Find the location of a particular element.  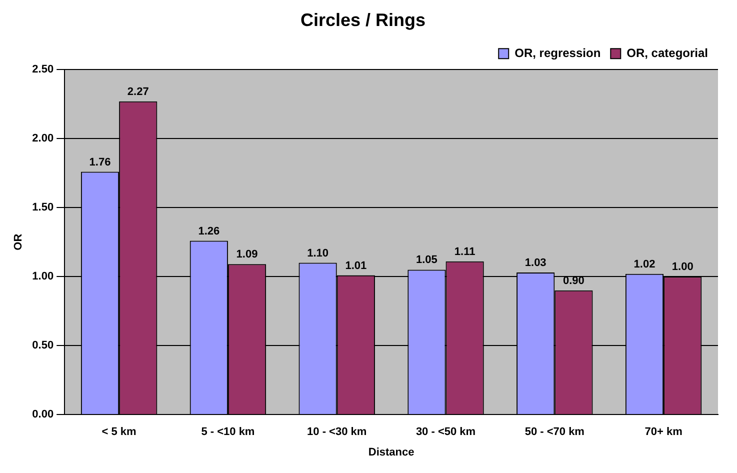

legend-label: OR, regression is located at coordinates (557, 53).